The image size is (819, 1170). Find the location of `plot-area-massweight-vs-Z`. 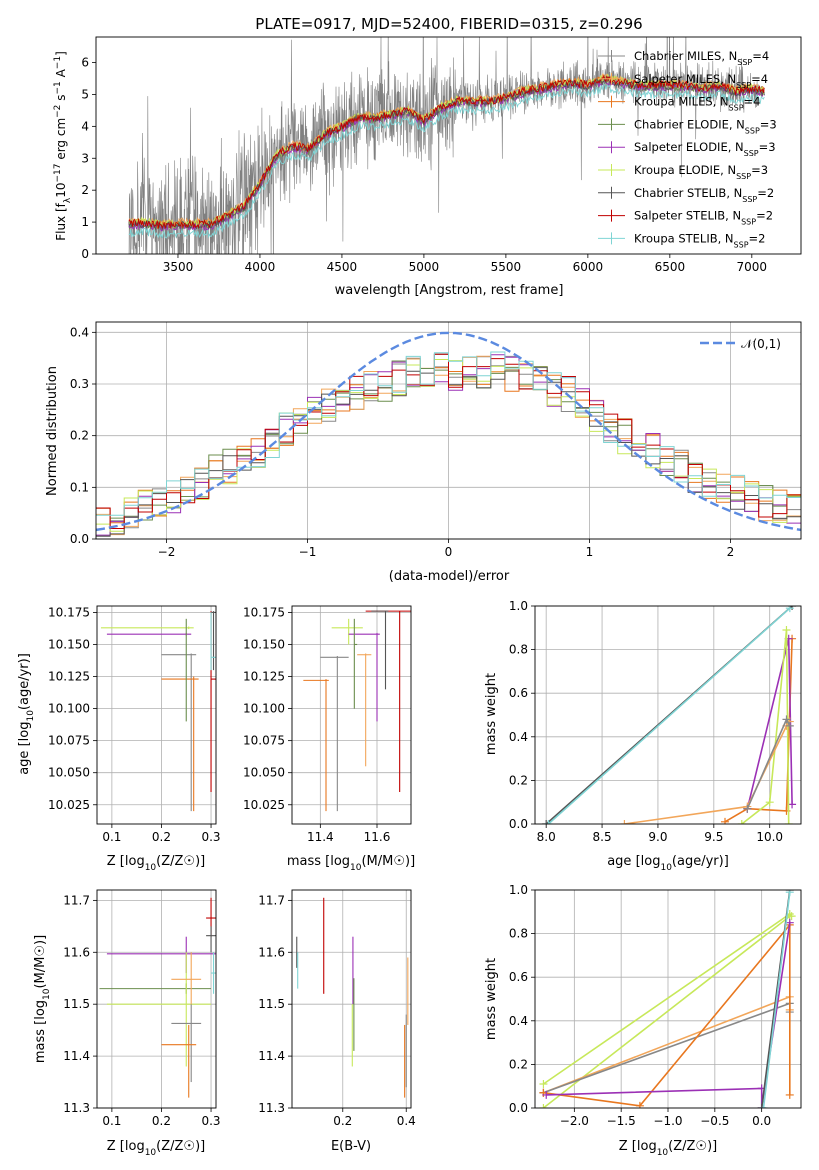

plot-area-massweight-vs-Z is located at coordinates (667, 999).